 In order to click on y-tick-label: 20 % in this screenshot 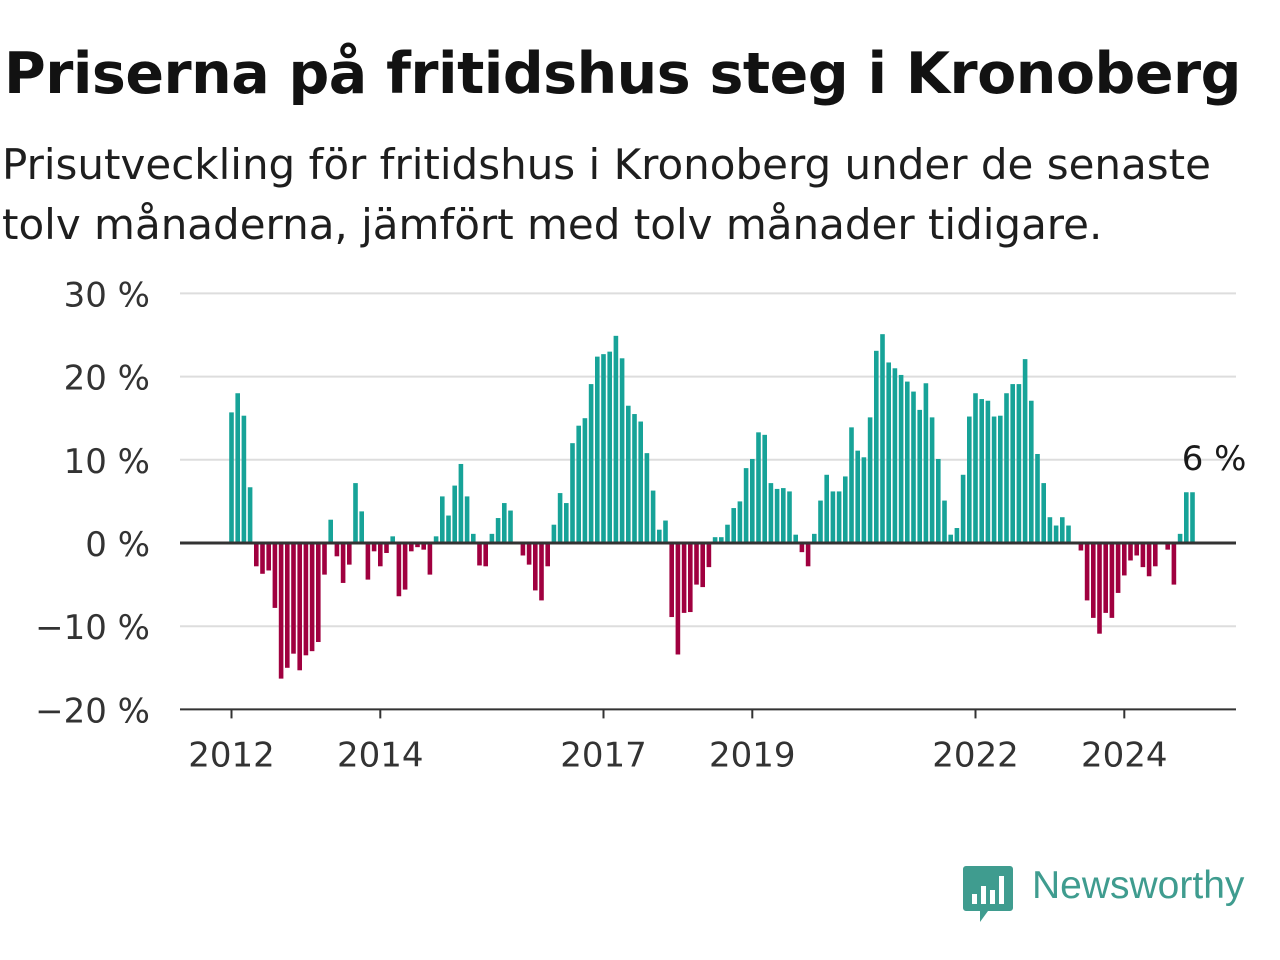, I will do `click(107, 379)`.